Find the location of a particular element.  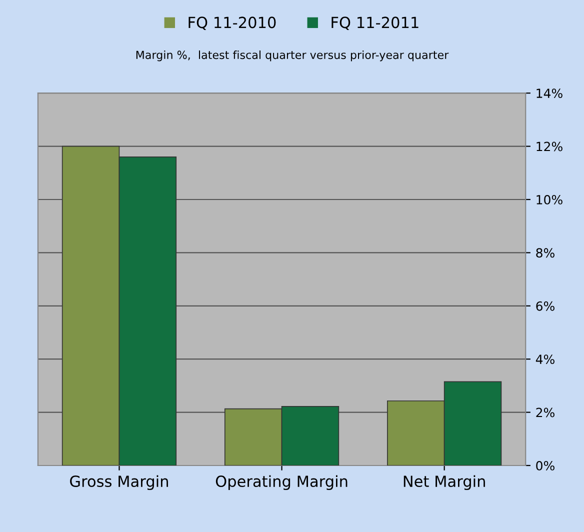

legend-label: FQ 11-2011 is located at coordinates (375, 23).